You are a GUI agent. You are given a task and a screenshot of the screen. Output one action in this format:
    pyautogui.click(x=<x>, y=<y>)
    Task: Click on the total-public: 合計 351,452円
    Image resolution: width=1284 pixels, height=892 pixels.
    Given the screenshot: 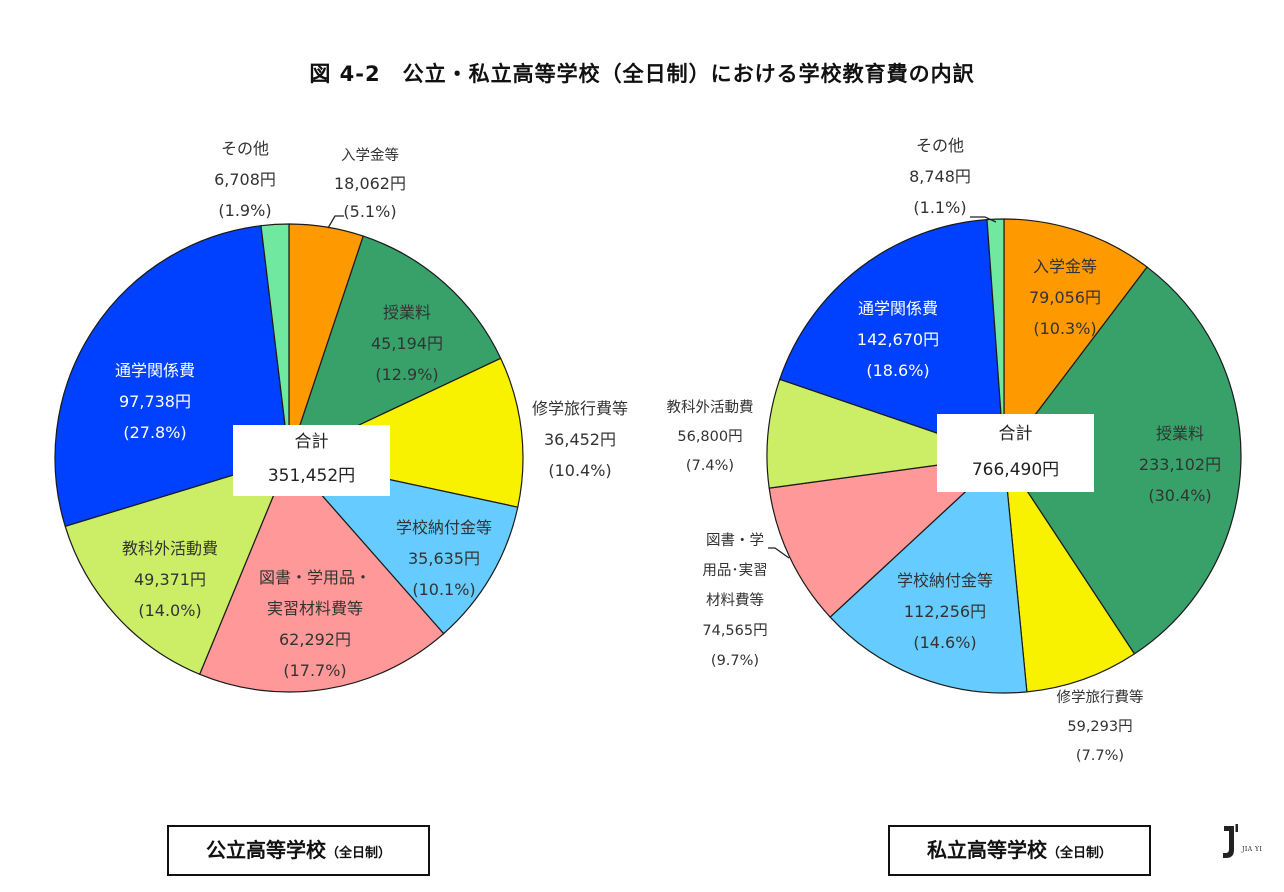 What is the action you would take?
    pyautogui.click(x=311, y=460)
    